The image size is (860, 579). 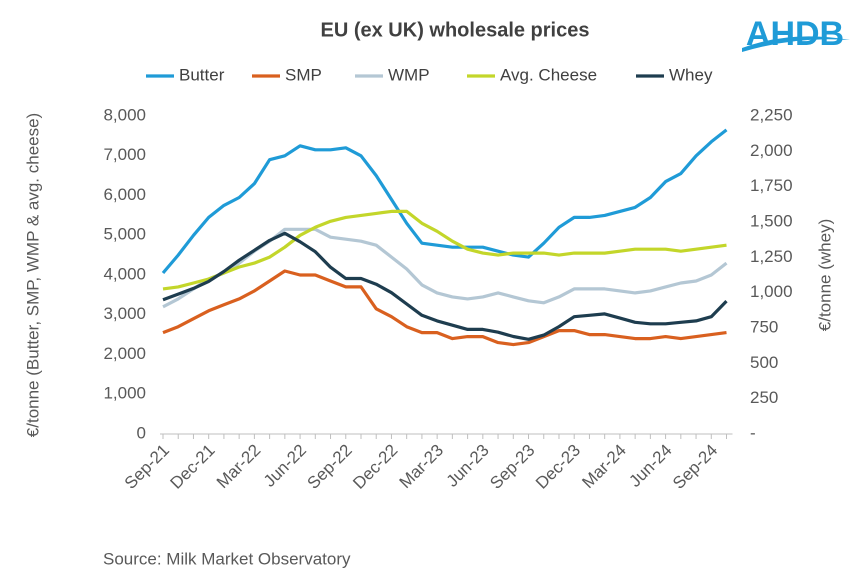 I want to click on y2-tick-label: 2,250, so click(x=771, y=114).